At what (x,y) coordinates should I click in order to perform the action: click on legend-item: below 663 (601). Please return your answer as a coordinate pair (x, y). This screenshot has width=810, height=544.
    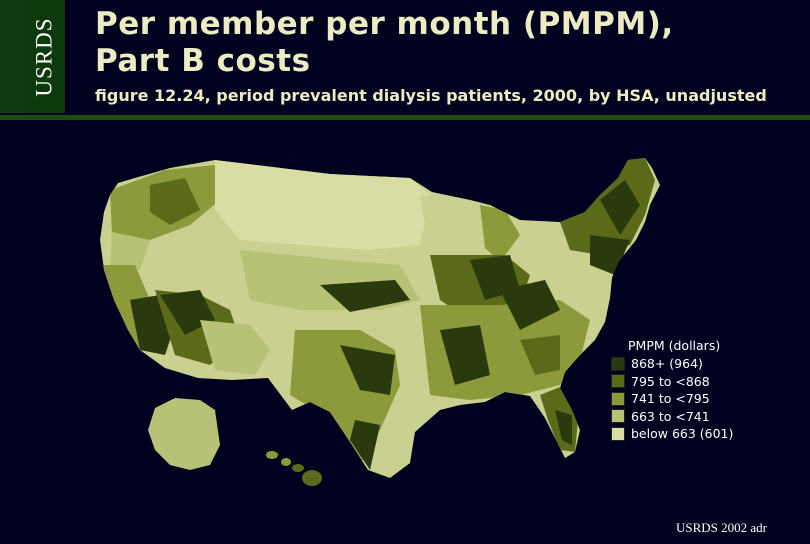
    Looking at the image, I should click on (672, 434).